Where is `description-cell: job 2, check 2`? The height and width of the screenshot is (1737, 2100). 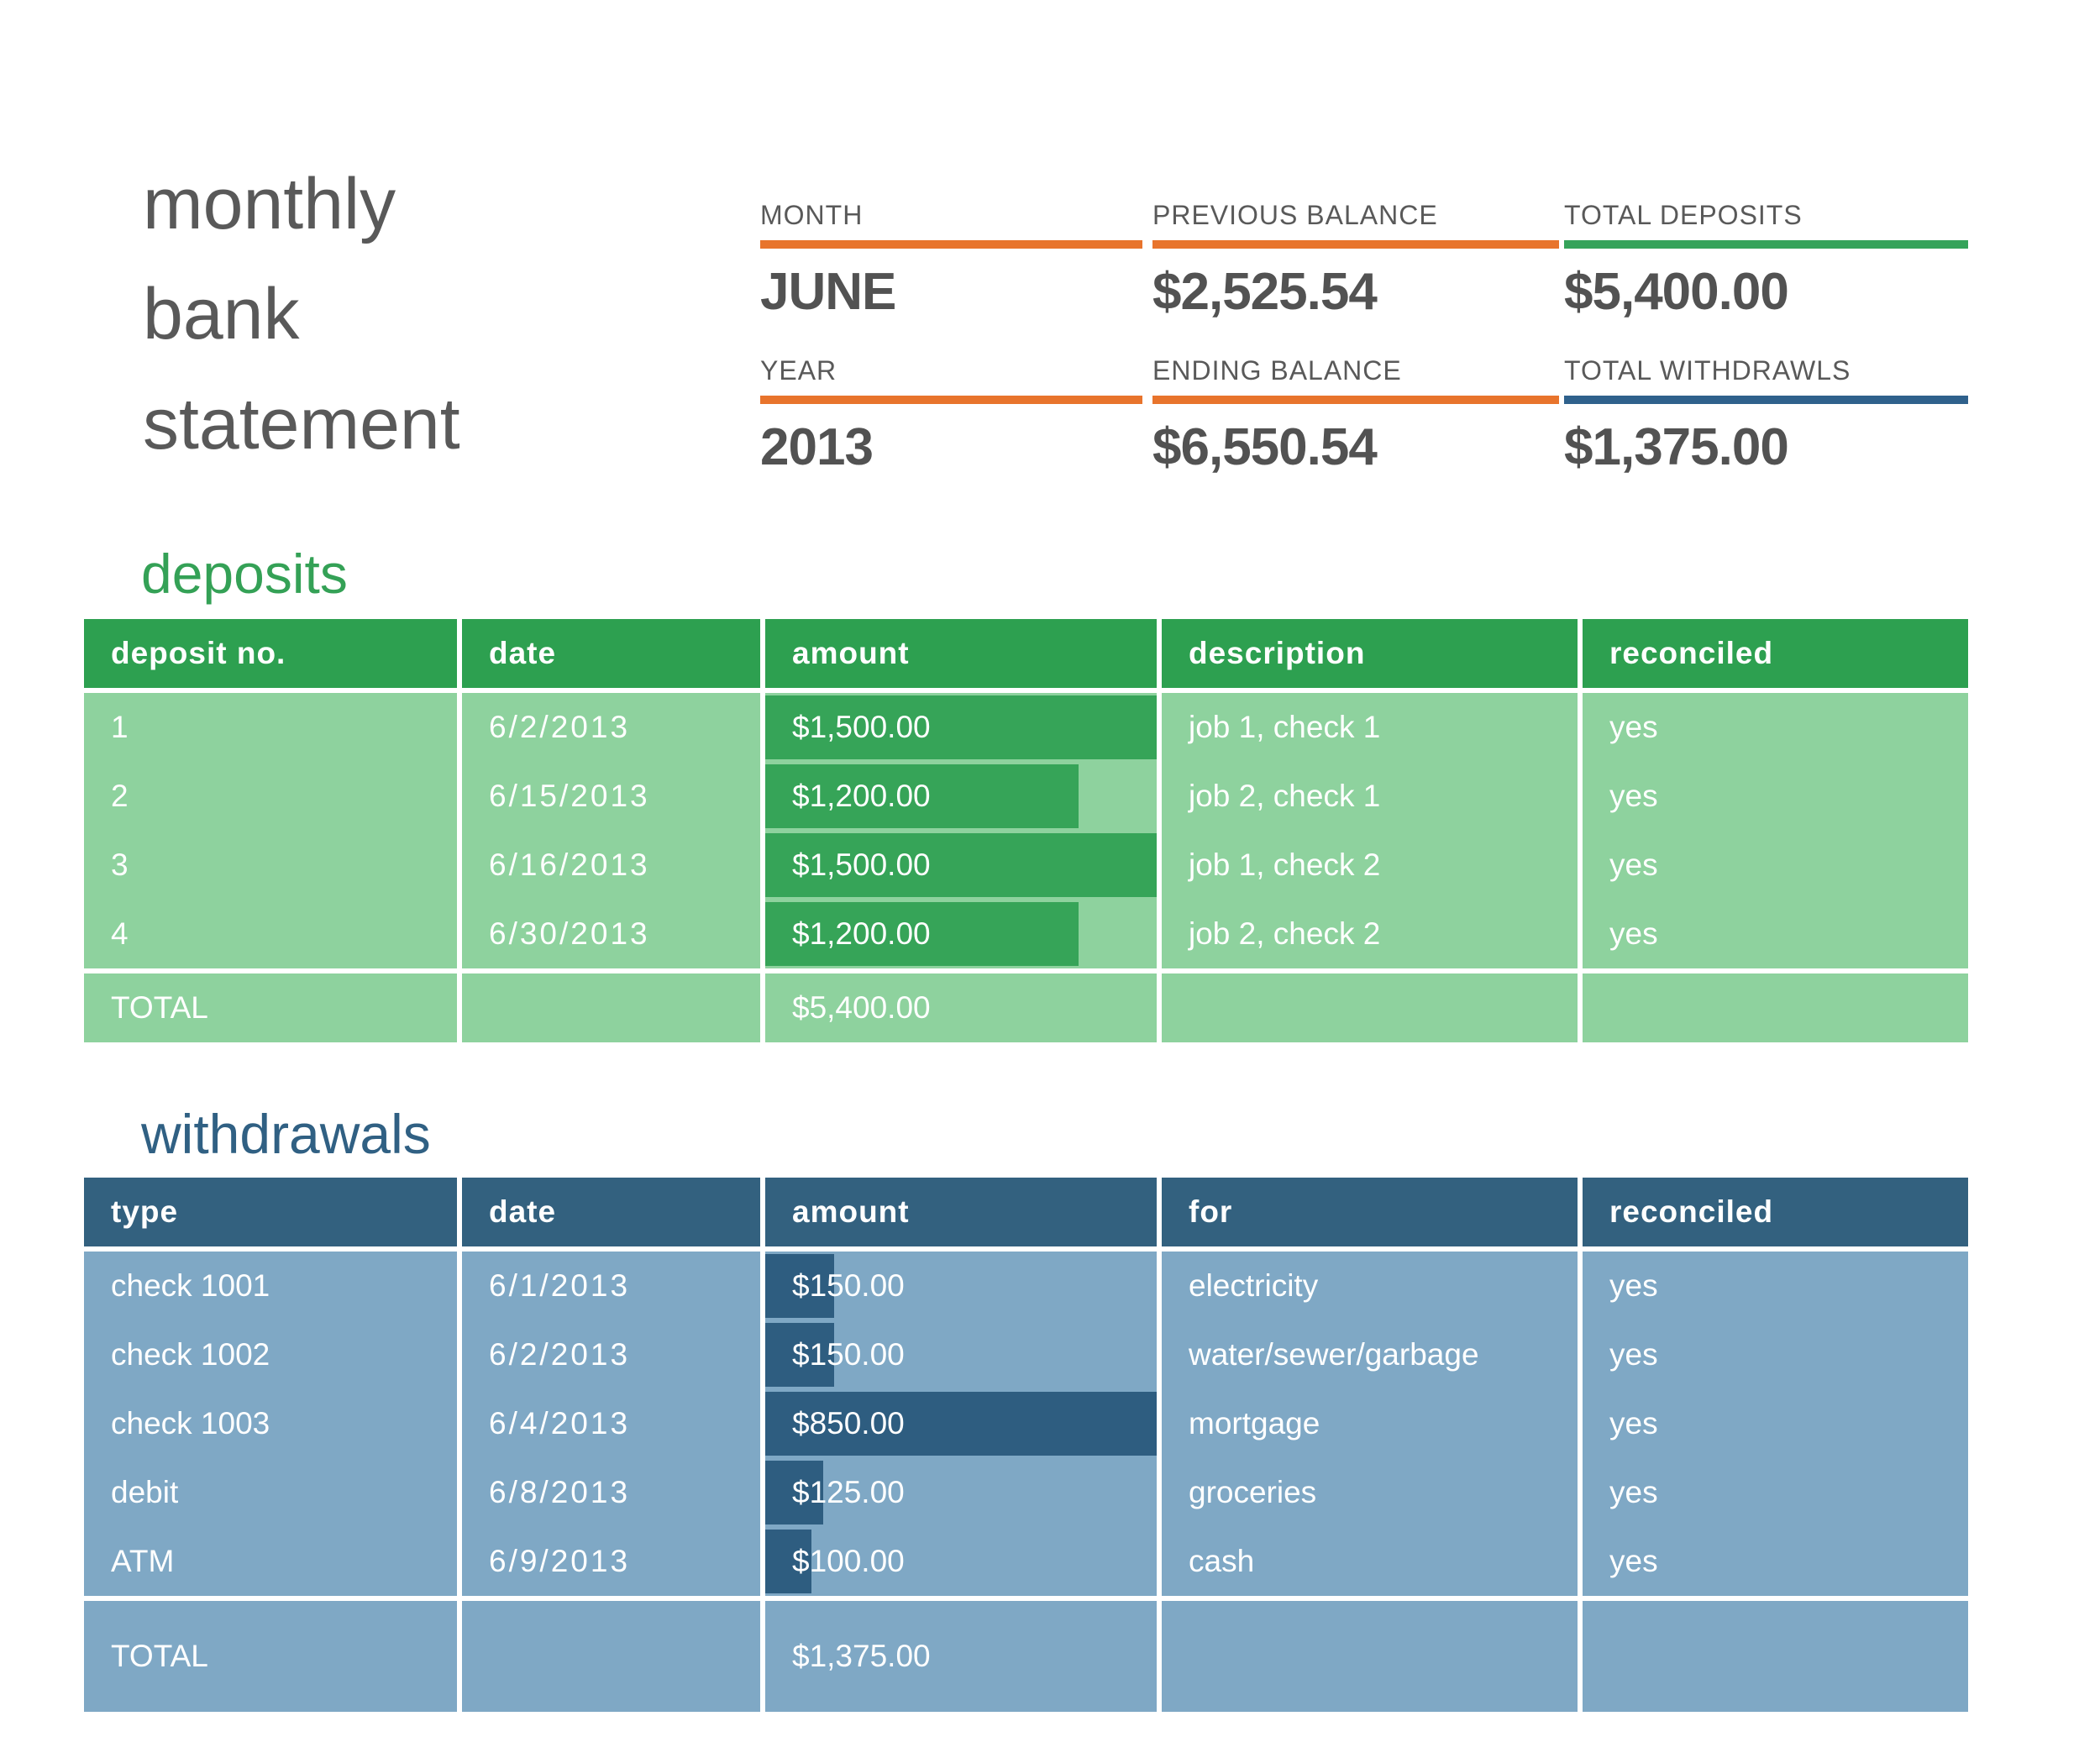
description-cell: job 2, check 2 is located at coordinates (1370, 934).